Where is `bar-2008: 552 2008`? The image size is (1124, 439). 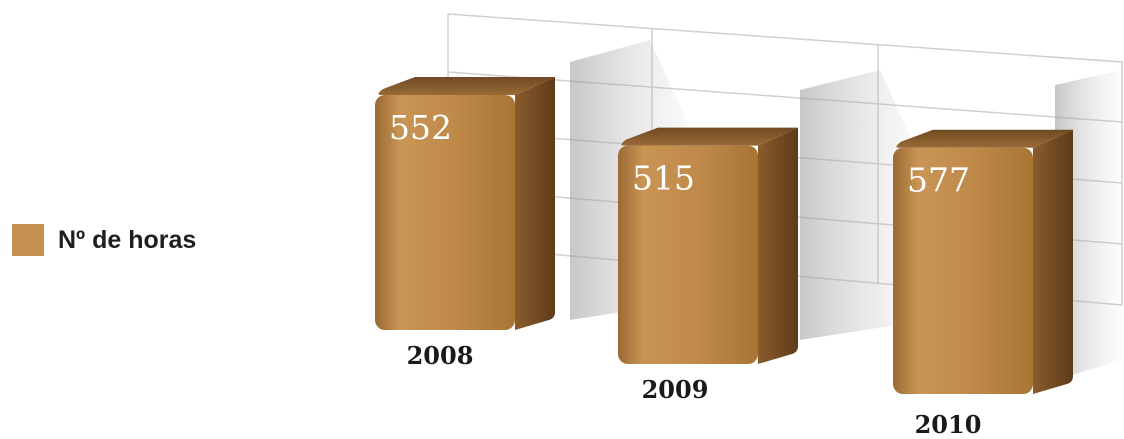
bar-2008: 552 2008 is located at coordinates (465, 223).